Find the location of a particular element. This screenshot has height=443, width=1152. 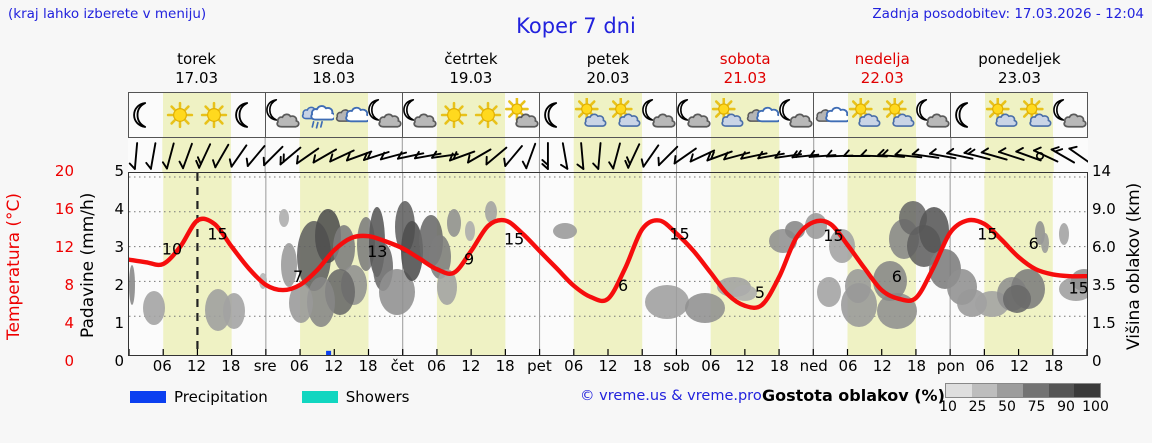

day-header-torek: torek 17.03 is located at coordinates (196, 70).